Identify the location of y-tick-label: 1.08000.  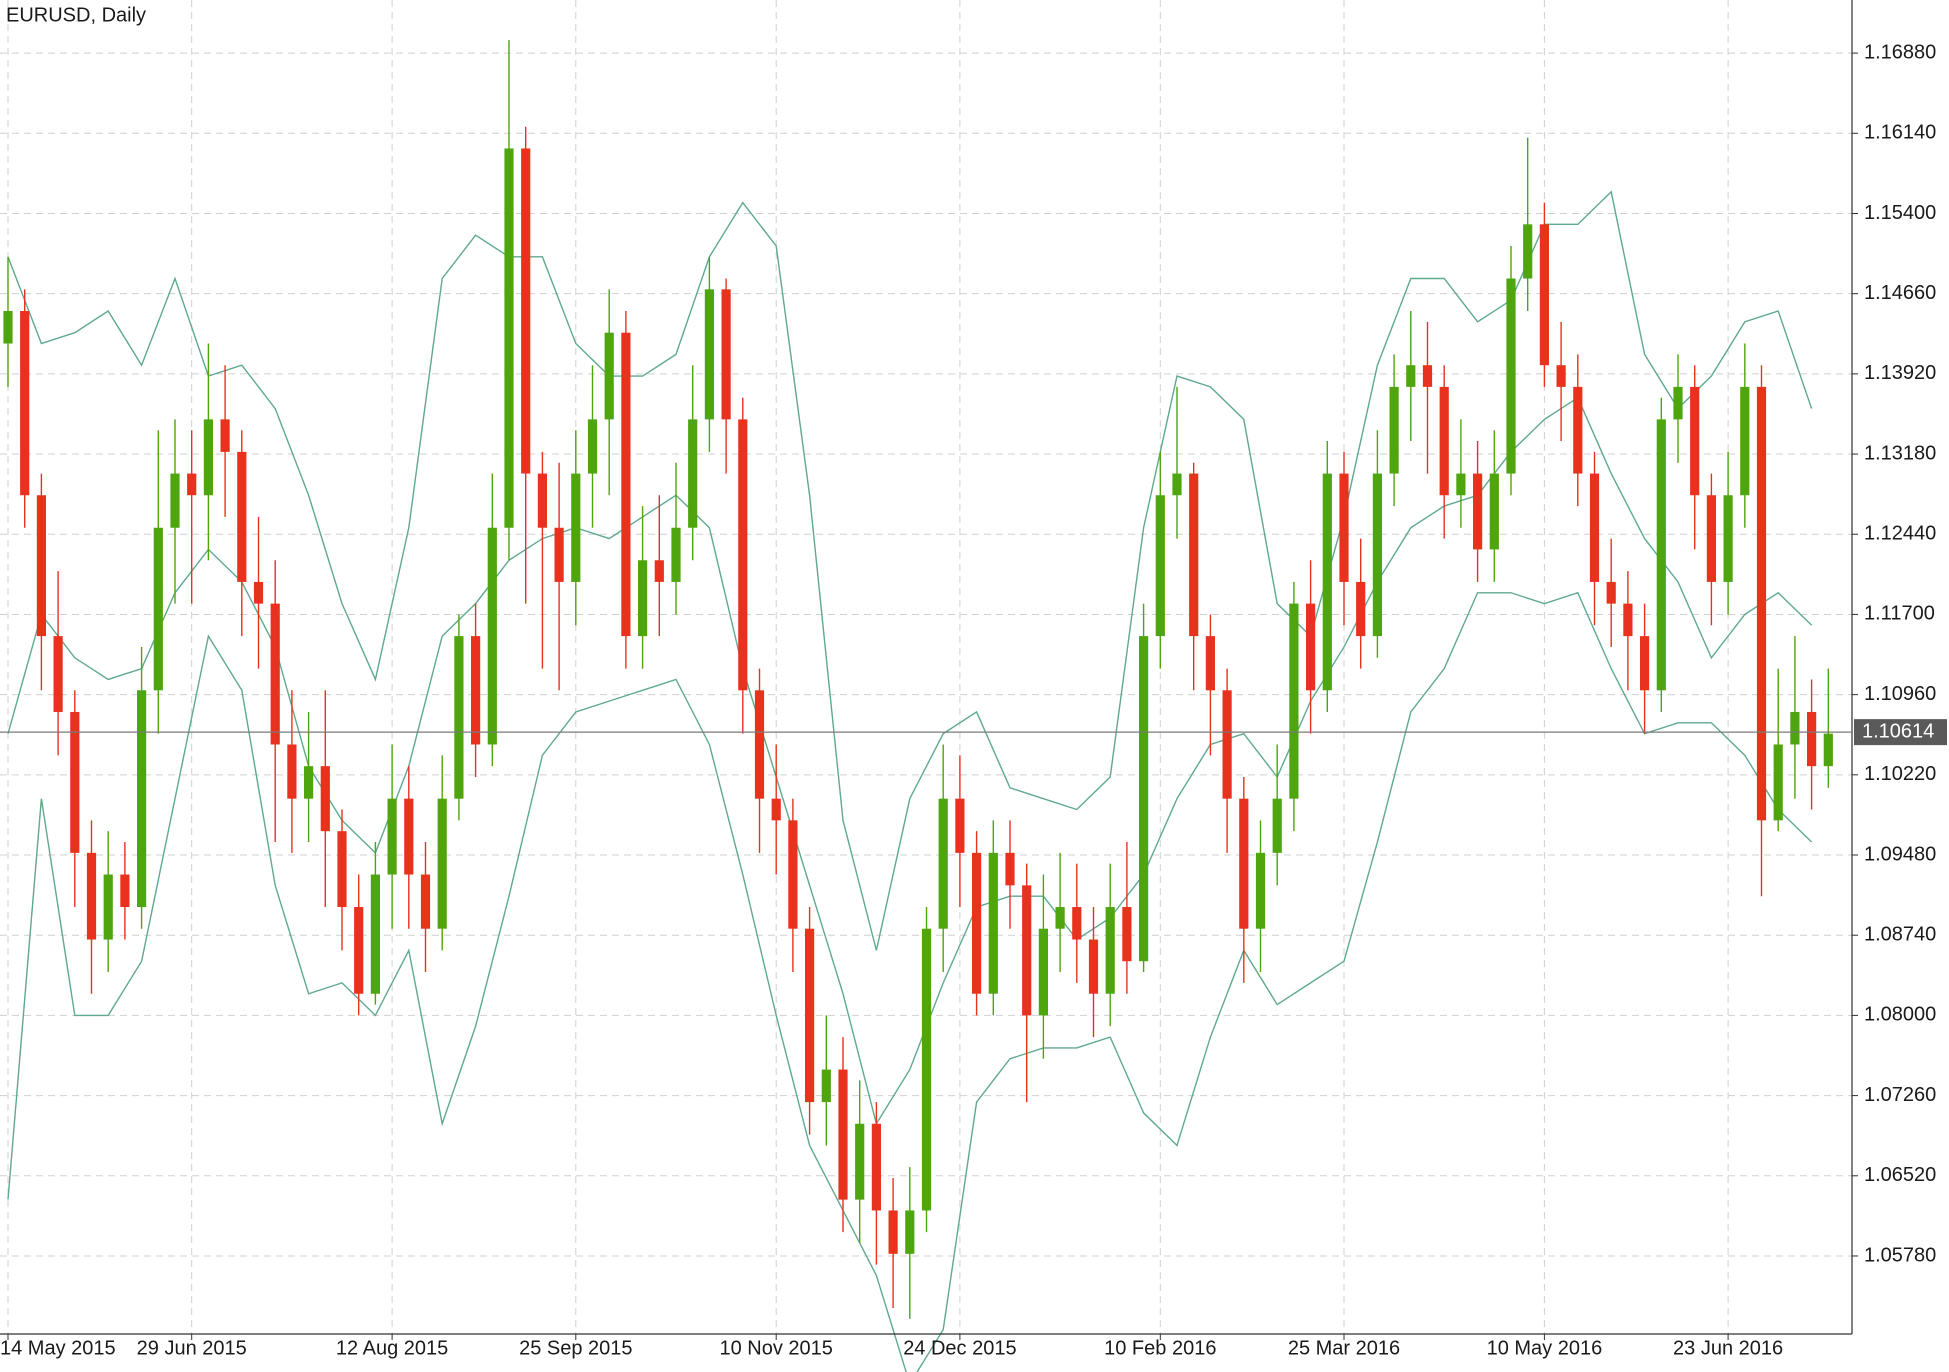
(1900, 1015).